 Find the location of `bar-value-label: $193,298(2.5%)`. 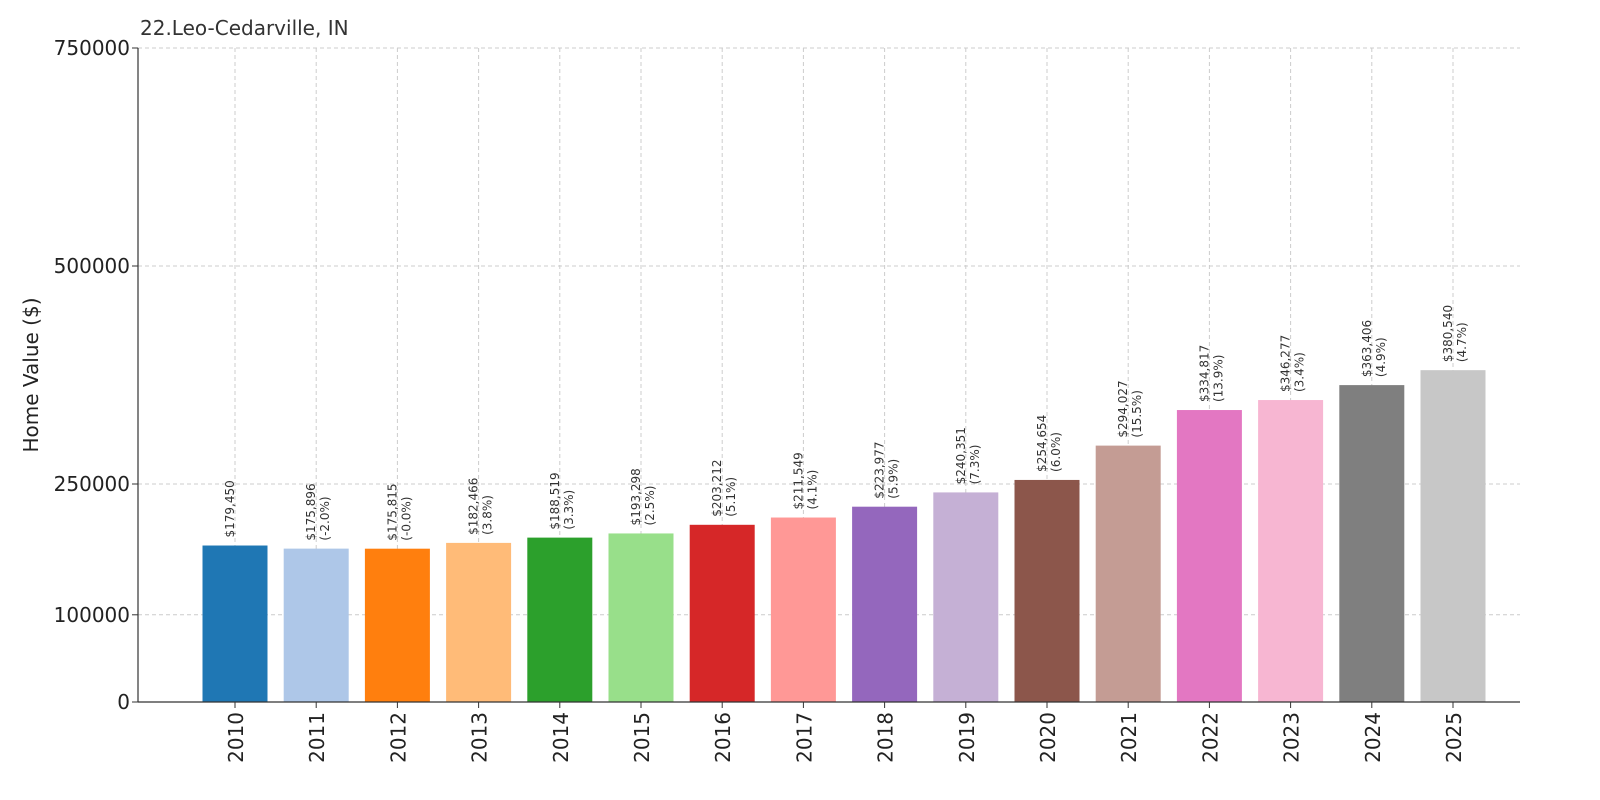

bar-value-label: $193,298(2.5%) is located at coordinates (643, 496).